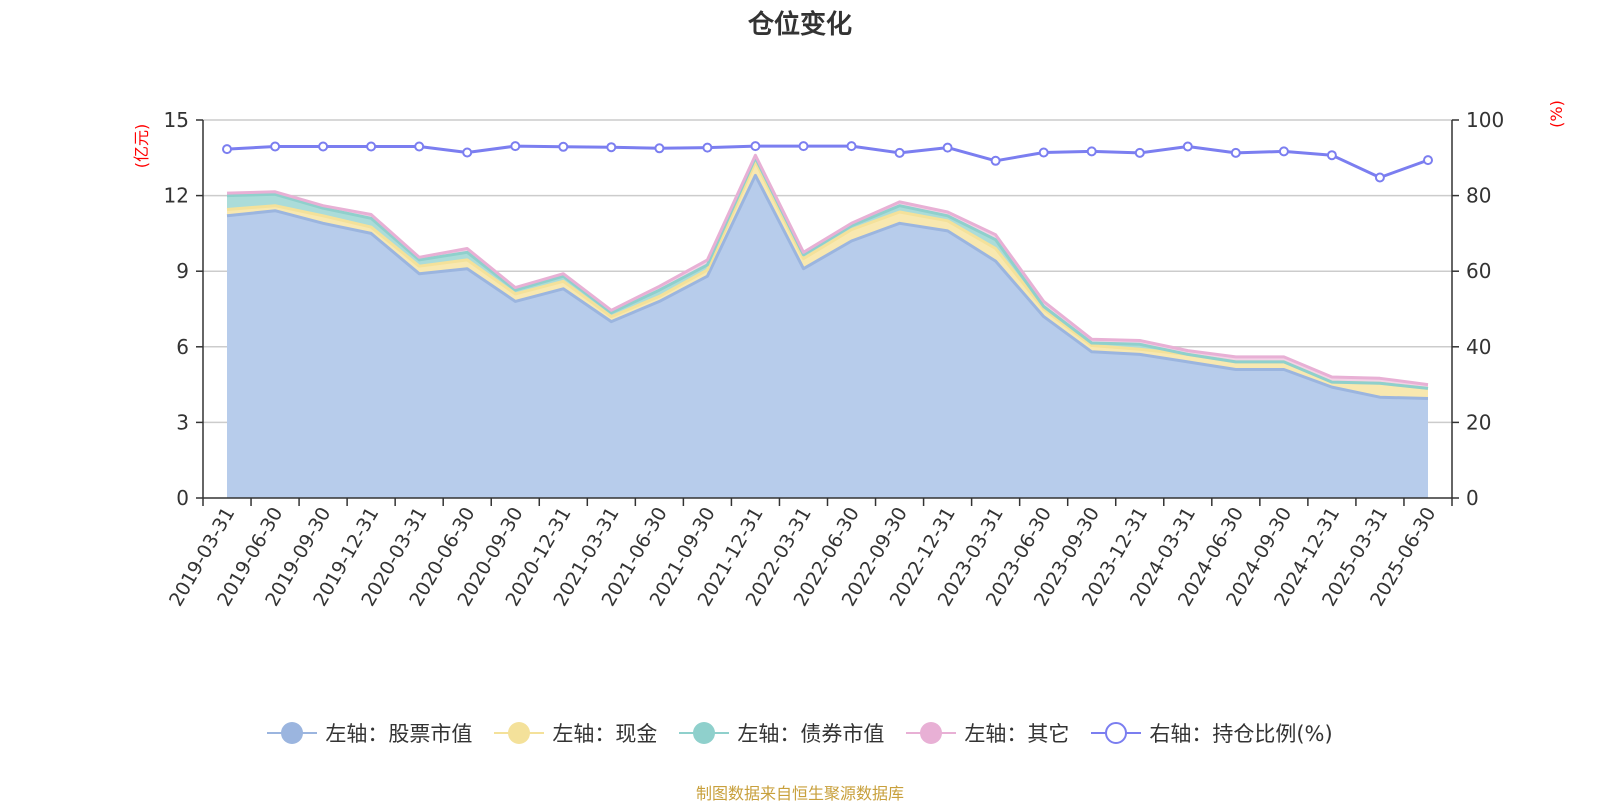 The width and height of the screenshot is (1600, 804). I want to click on legend-item: 左轴：债券市值, so click(781, 733).